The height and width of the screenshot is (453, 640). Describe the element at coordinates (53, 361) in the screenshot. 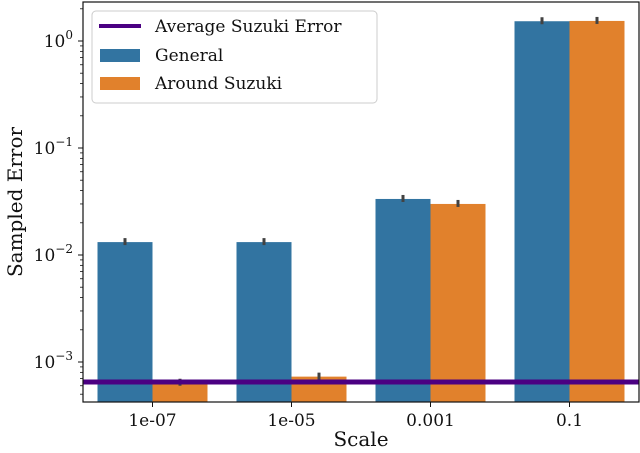

I see `y-tick-label: 10⁻³` at that location.